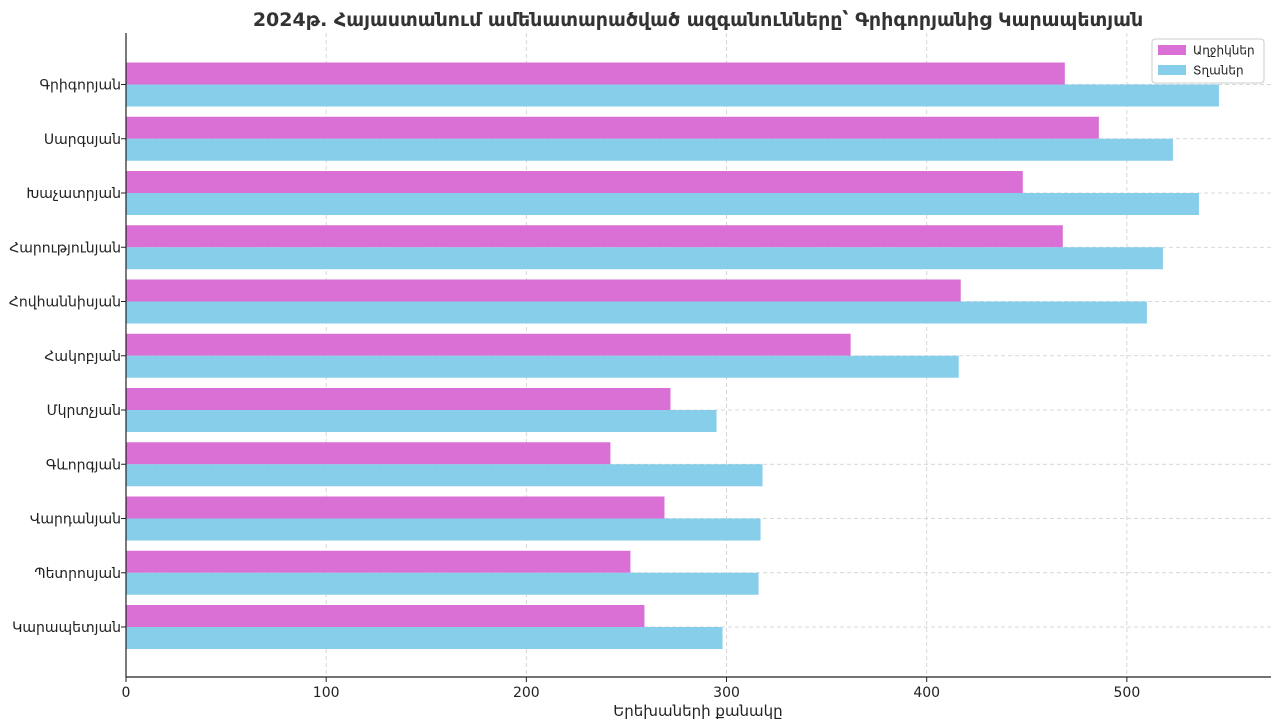 The image size is (1280, 727). What do you see at coordinates (1172, 50) in the screenshot?
I see `legend-swatch-girls` at bounding box center [1172, 50].